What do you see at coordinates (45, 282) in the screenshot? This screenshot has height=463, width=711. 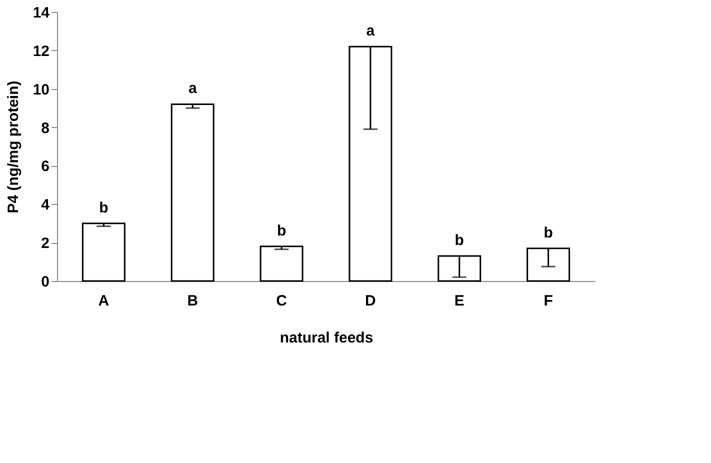 I see `y-tick-label: 0` at bounding box center [45, 282].